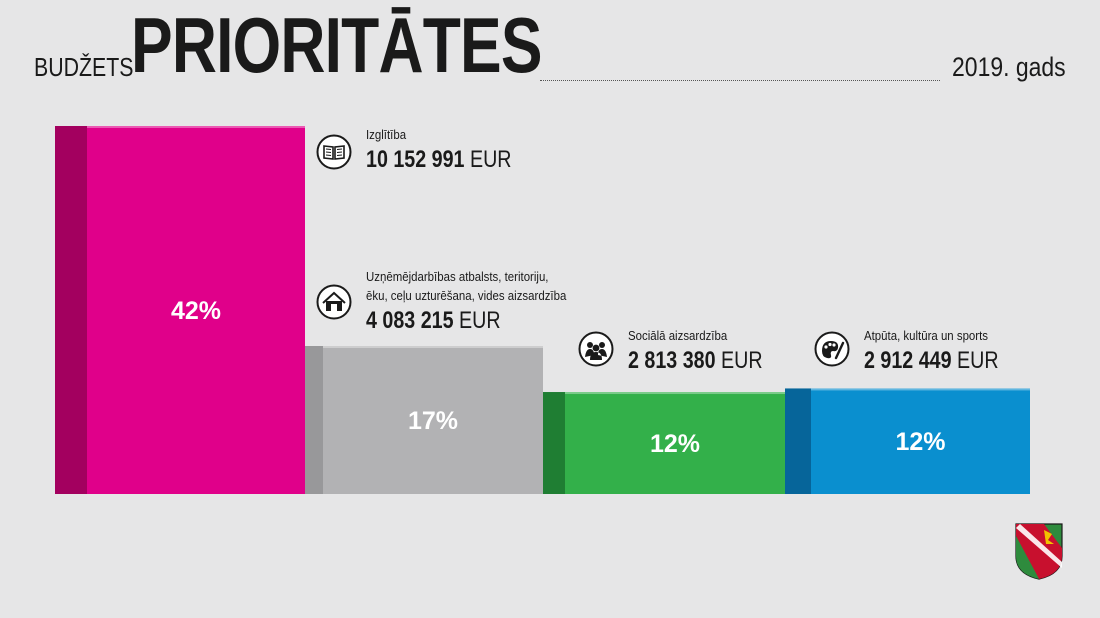 The image size is (1100, 618). I want to click on page-title: PRIORITĀTES, so click(337, 45).